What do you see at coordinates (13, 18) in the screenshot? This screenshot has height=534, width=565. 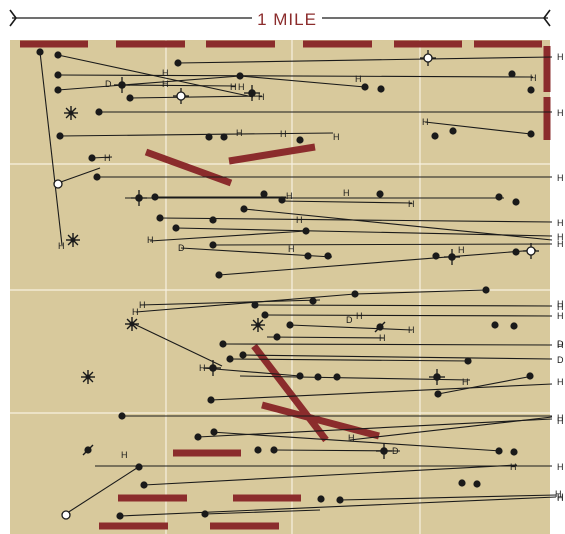 I see `scale-bar-left-cap` at bounding box center [13, 18].